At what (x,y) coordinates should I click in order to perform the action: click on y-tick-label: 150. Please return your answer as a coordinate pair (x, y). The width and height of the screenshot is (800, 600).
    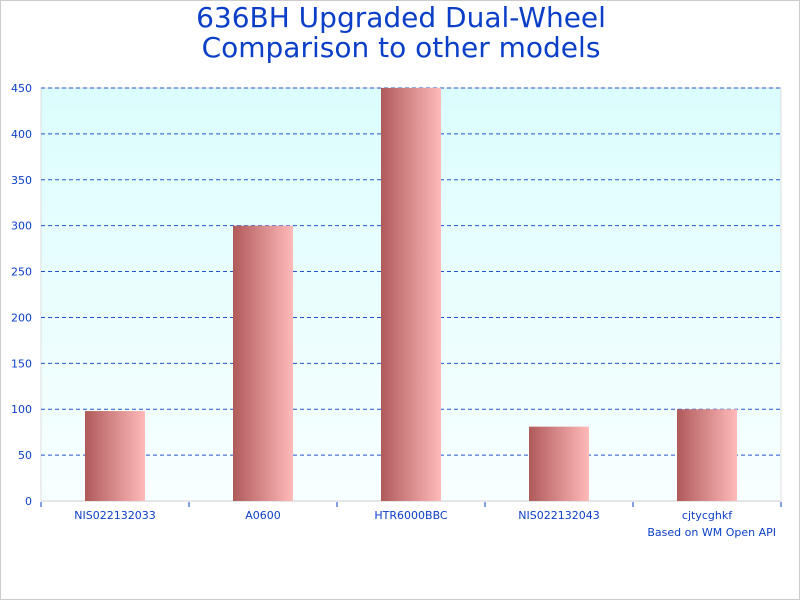
    Looking at the image, I should click on (21, 363).